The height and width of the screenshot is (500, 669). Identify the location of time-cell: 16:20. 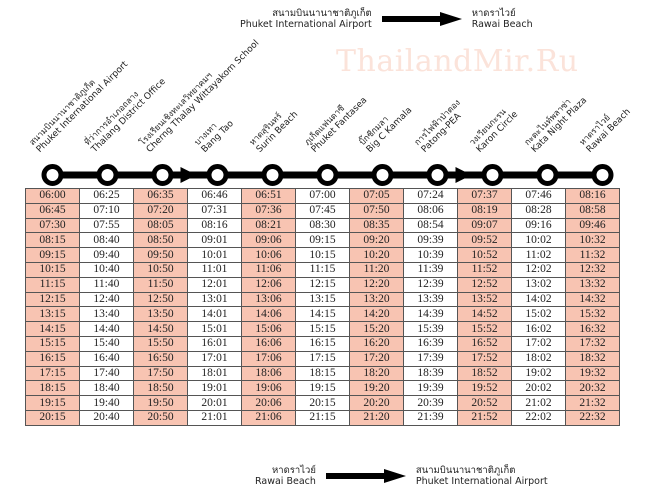
(376, 343).